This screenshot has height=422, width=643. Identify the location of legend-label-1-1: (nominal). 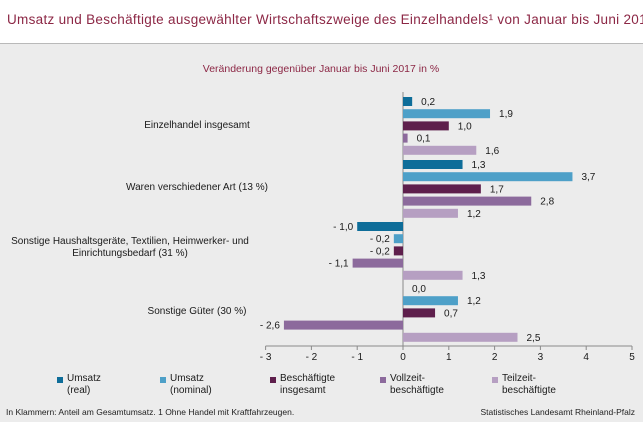
(191, 390).